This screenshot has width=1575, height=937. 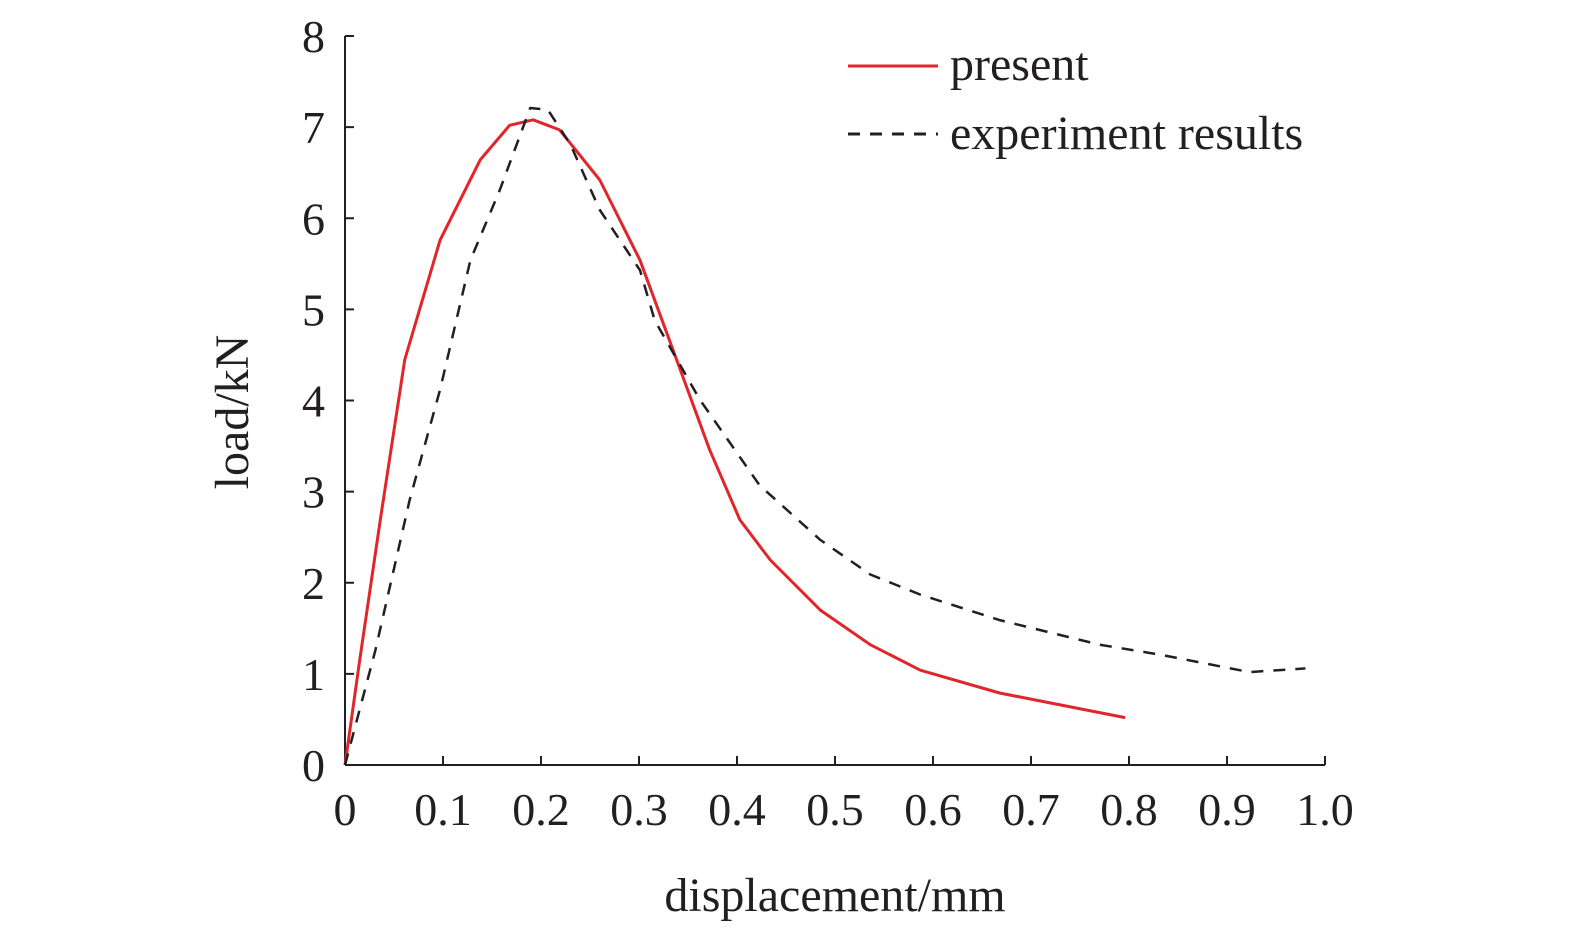 I want to click on y-tick-labels: 0 1 2 3 4 5 6 7 8, so click(x=313, y=401).